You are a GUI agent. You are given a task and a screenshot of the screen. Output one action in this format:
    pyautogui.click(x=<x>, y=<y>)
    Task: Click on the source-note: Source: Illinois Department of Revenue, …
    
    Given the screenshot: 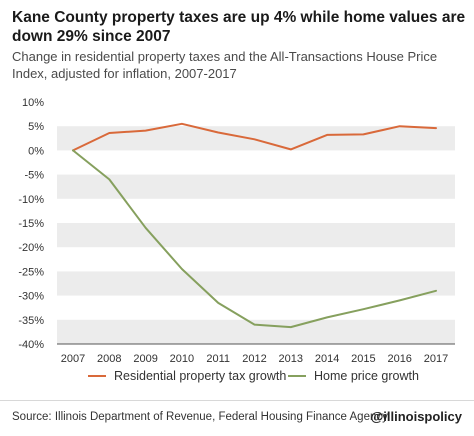 What is the action you would take?
    pyautogui.click(x=200, y=417)
    